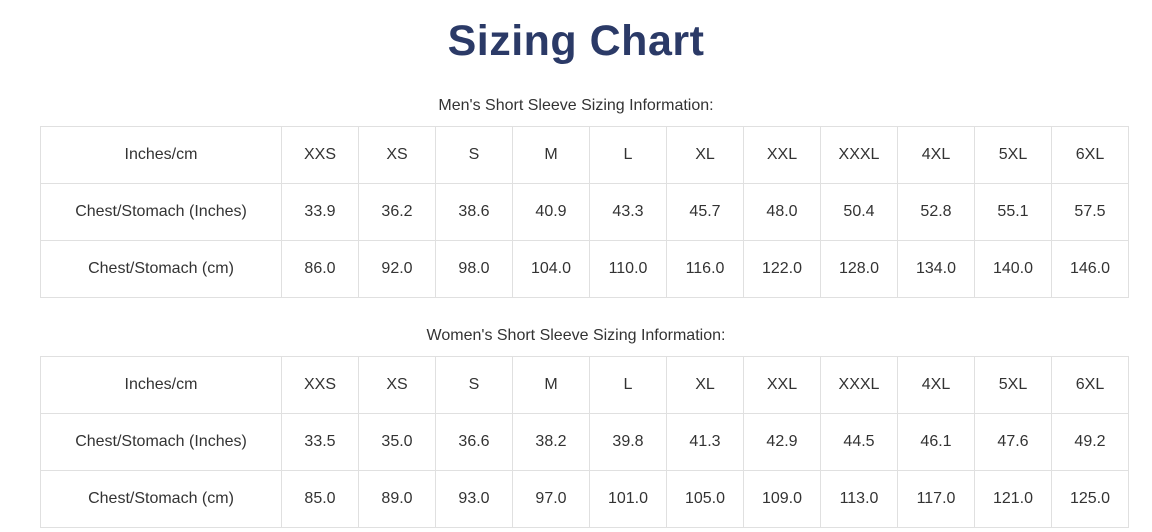  Describe the element at coordinates (705, 441) in the screenshot. I see `measurement-value-cell: 41.3` at that location.